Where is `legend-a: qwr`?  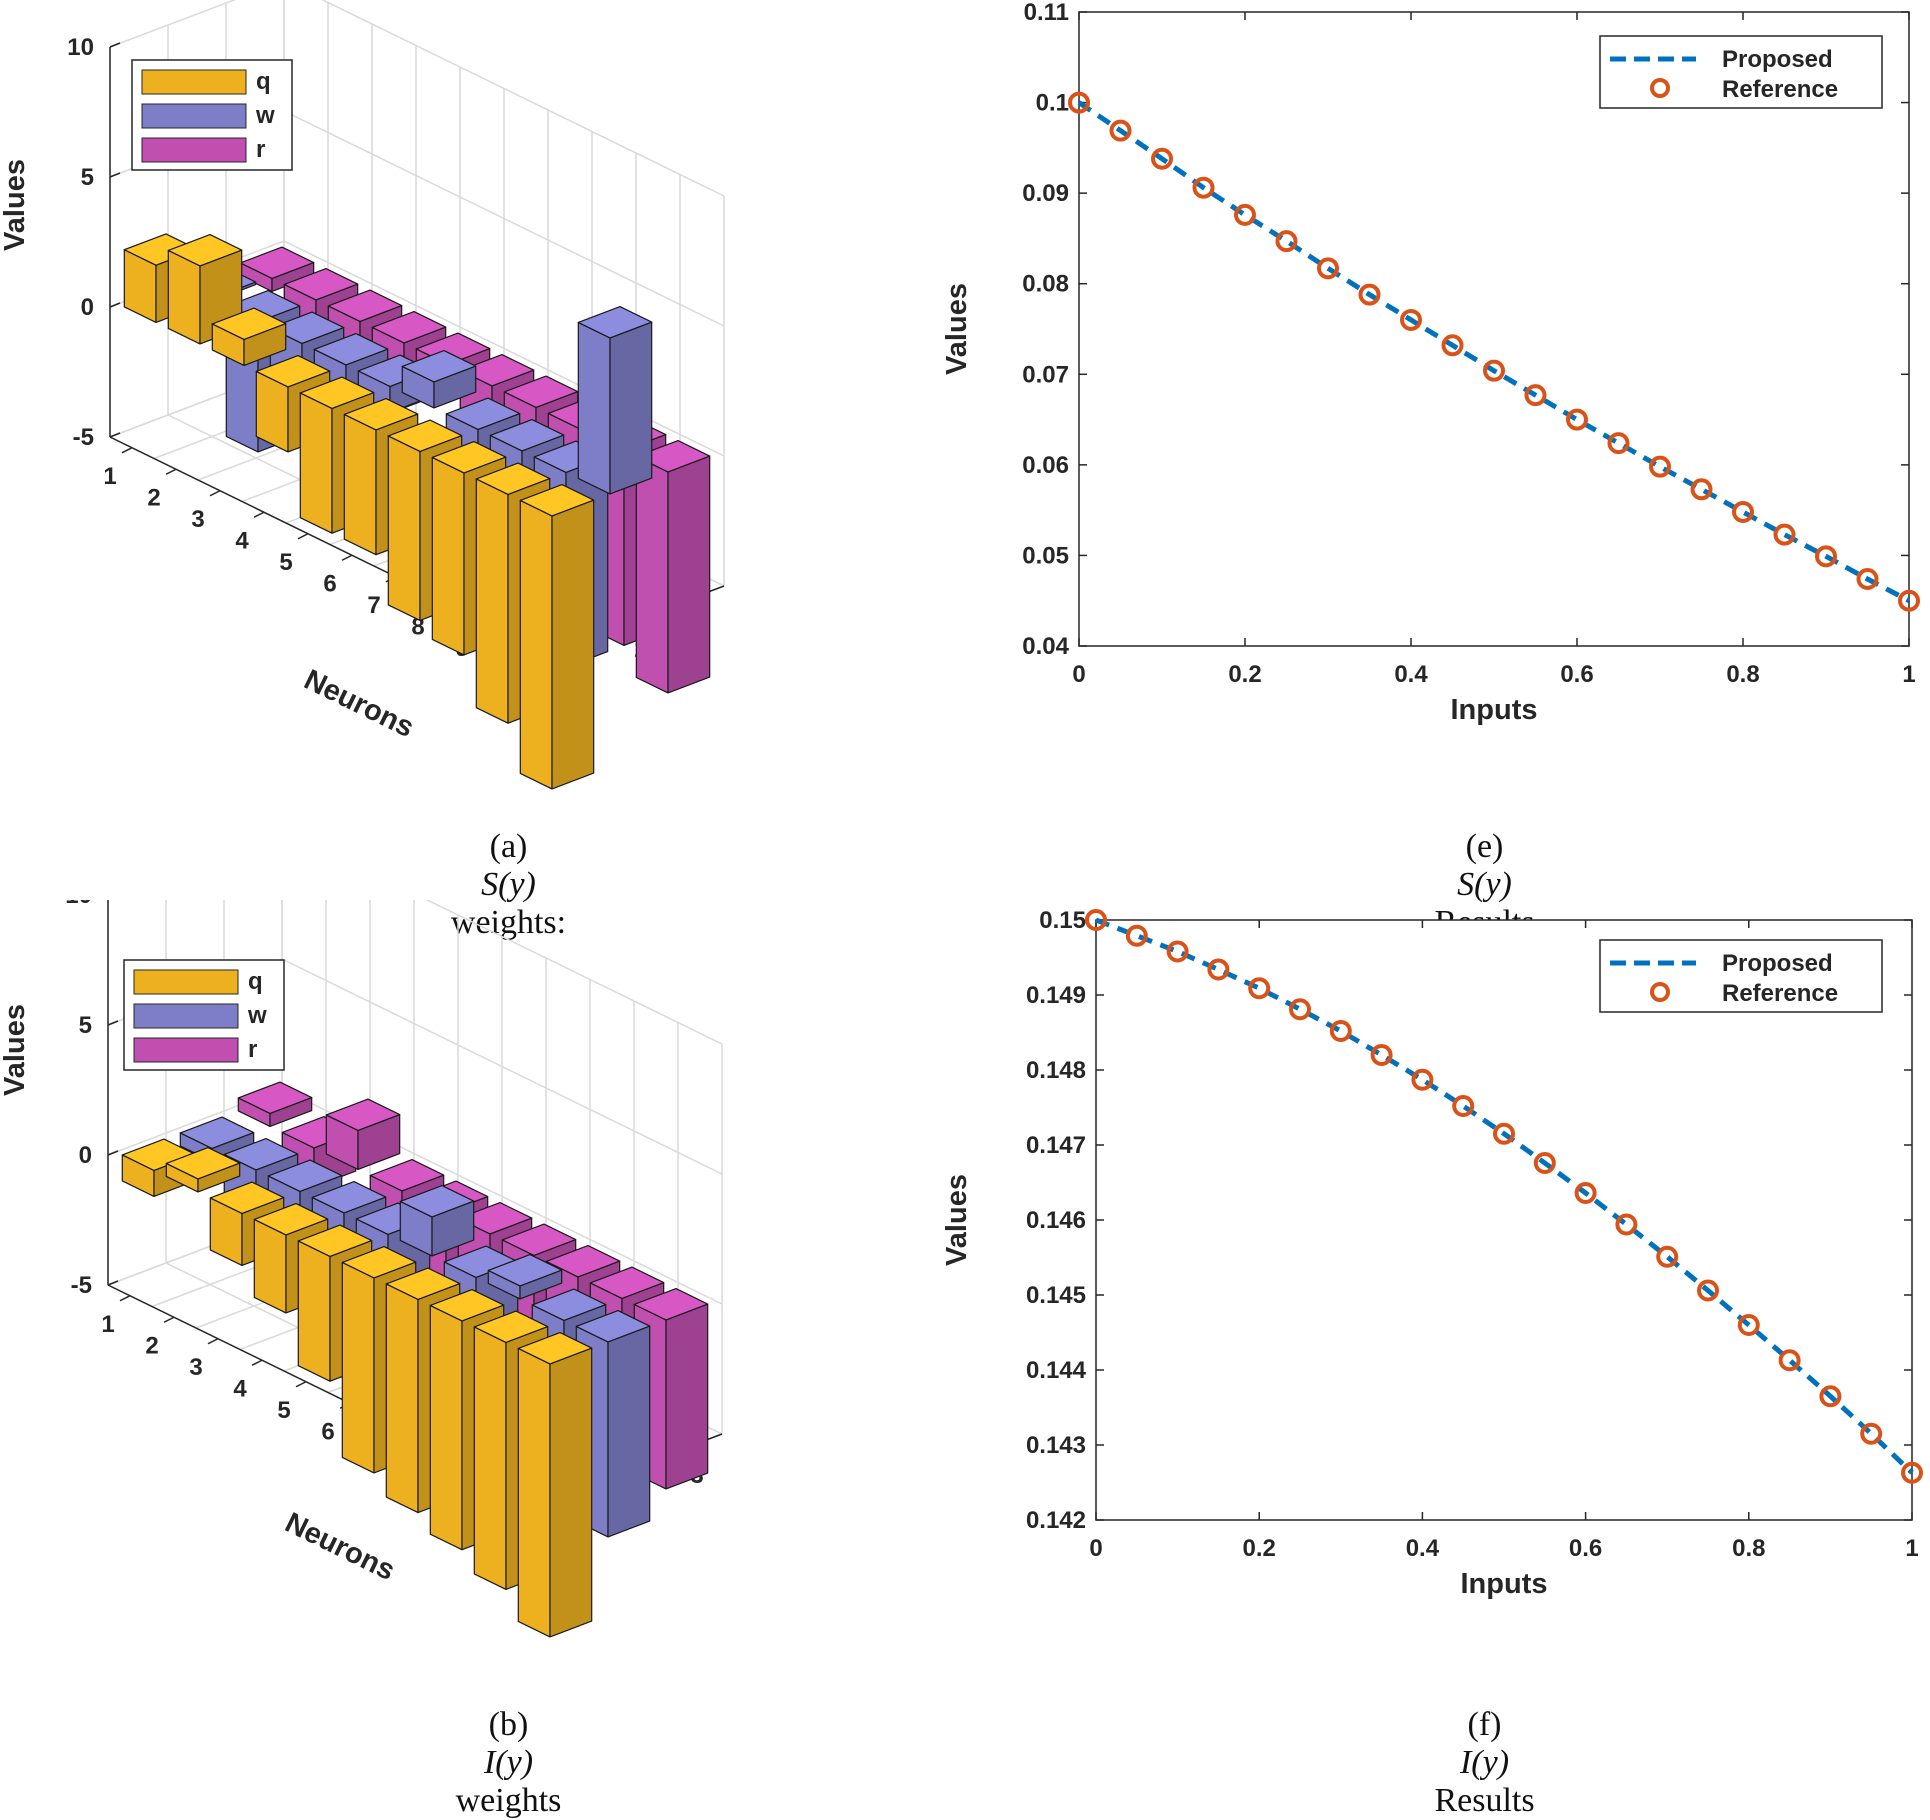 legend-a: qwr is located at coordinates (212, 115).